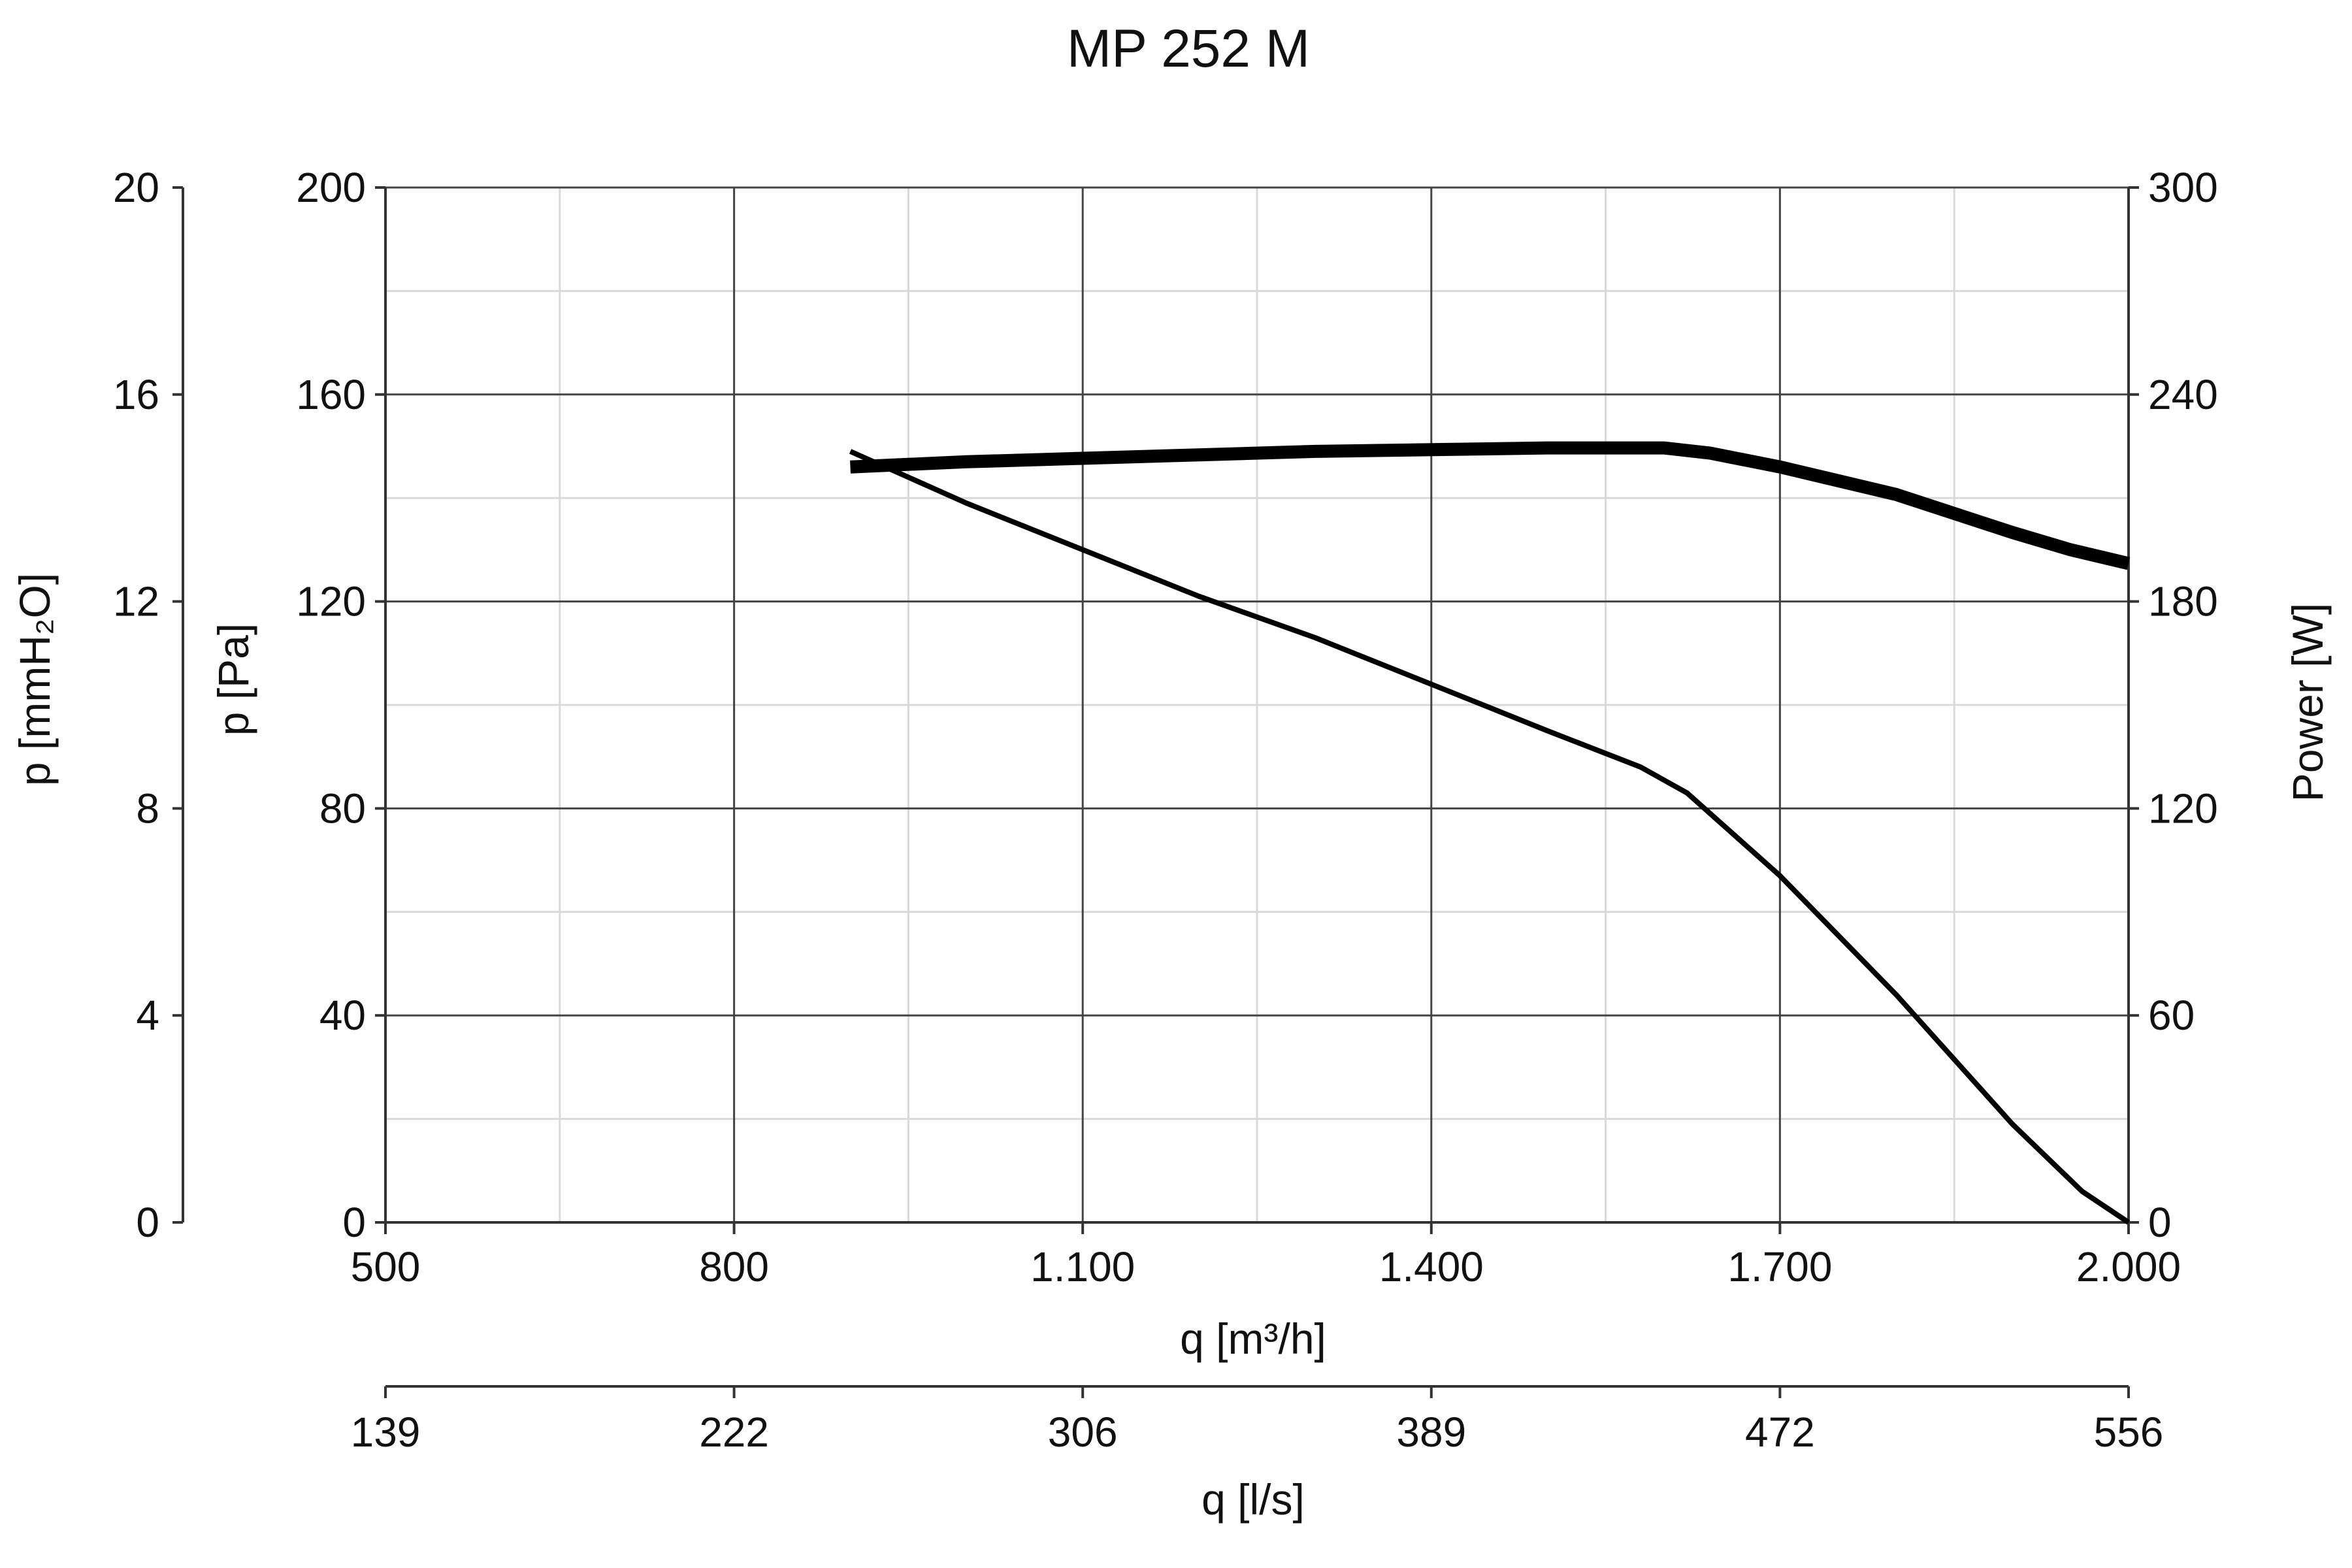 Image resolution: width=2352 pixels, height=1568 pixels. What do you see at coordinates (147, 1222) in the screenshot?
I see `y2-tick-label: 0` at bounding box center [147, 1222].